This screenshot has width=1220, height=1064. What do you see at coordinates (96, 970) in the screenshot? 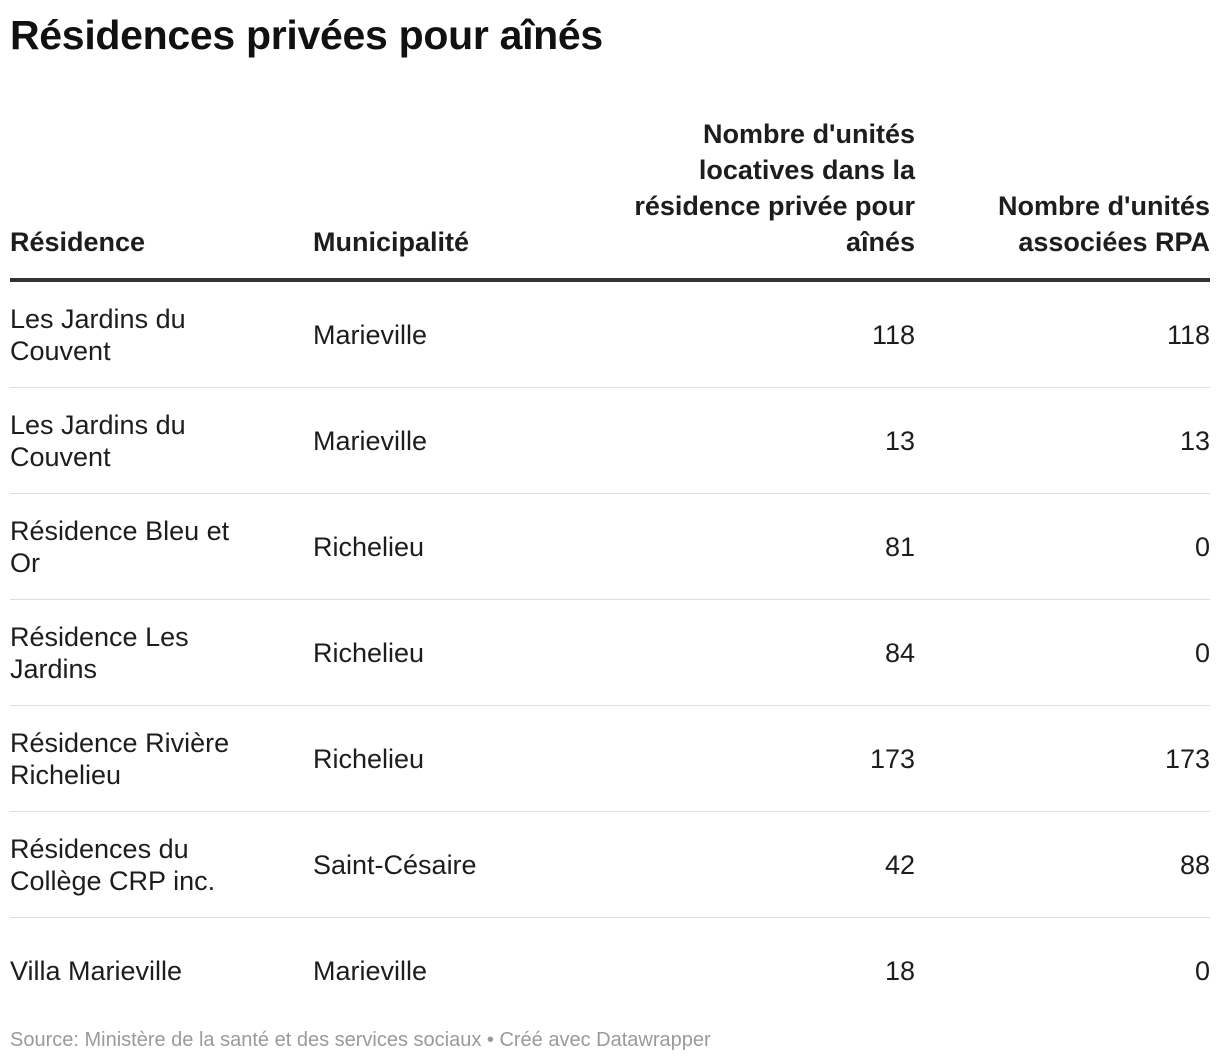
I see `cell-residence: Villa Marieville` at bounding box center [96, 970].